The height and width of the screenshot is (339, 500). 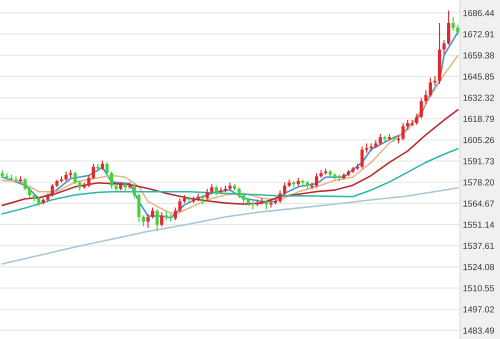 I want to click on y-tick-label: 1537.61, so click(x=478, y=246).